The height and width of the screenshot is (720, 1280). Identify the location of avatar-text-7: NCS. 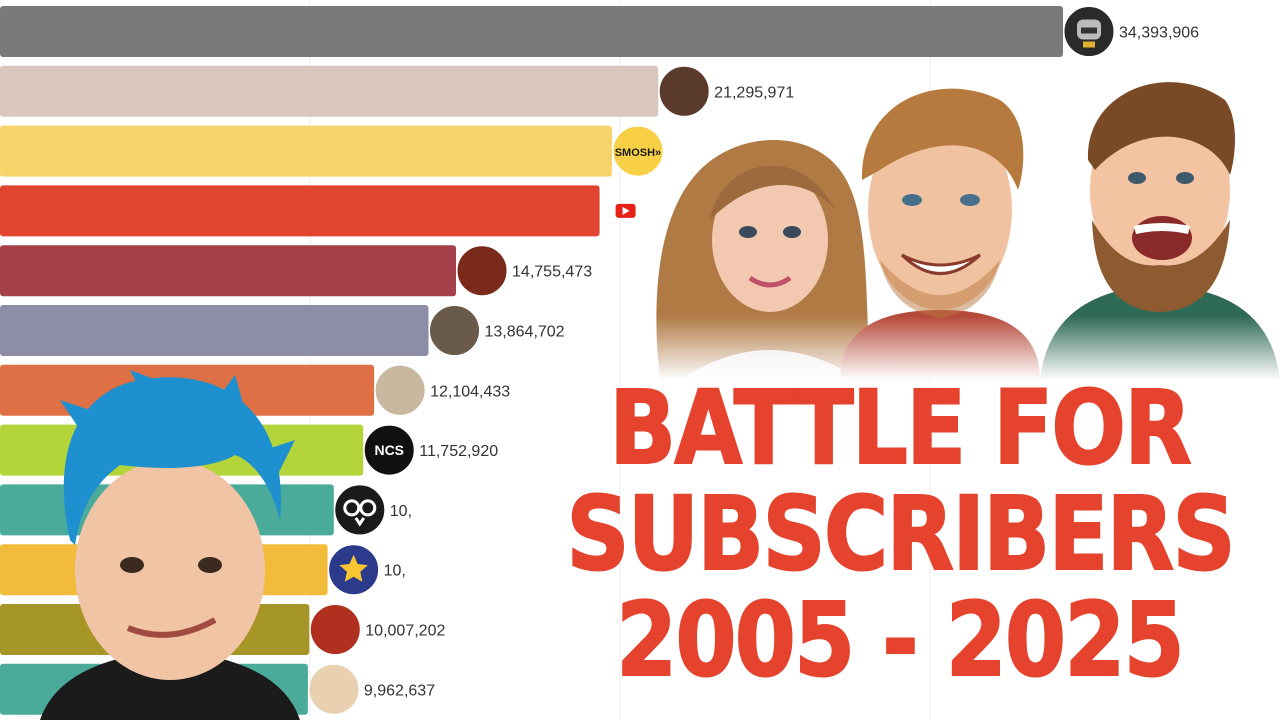
(389, 450).